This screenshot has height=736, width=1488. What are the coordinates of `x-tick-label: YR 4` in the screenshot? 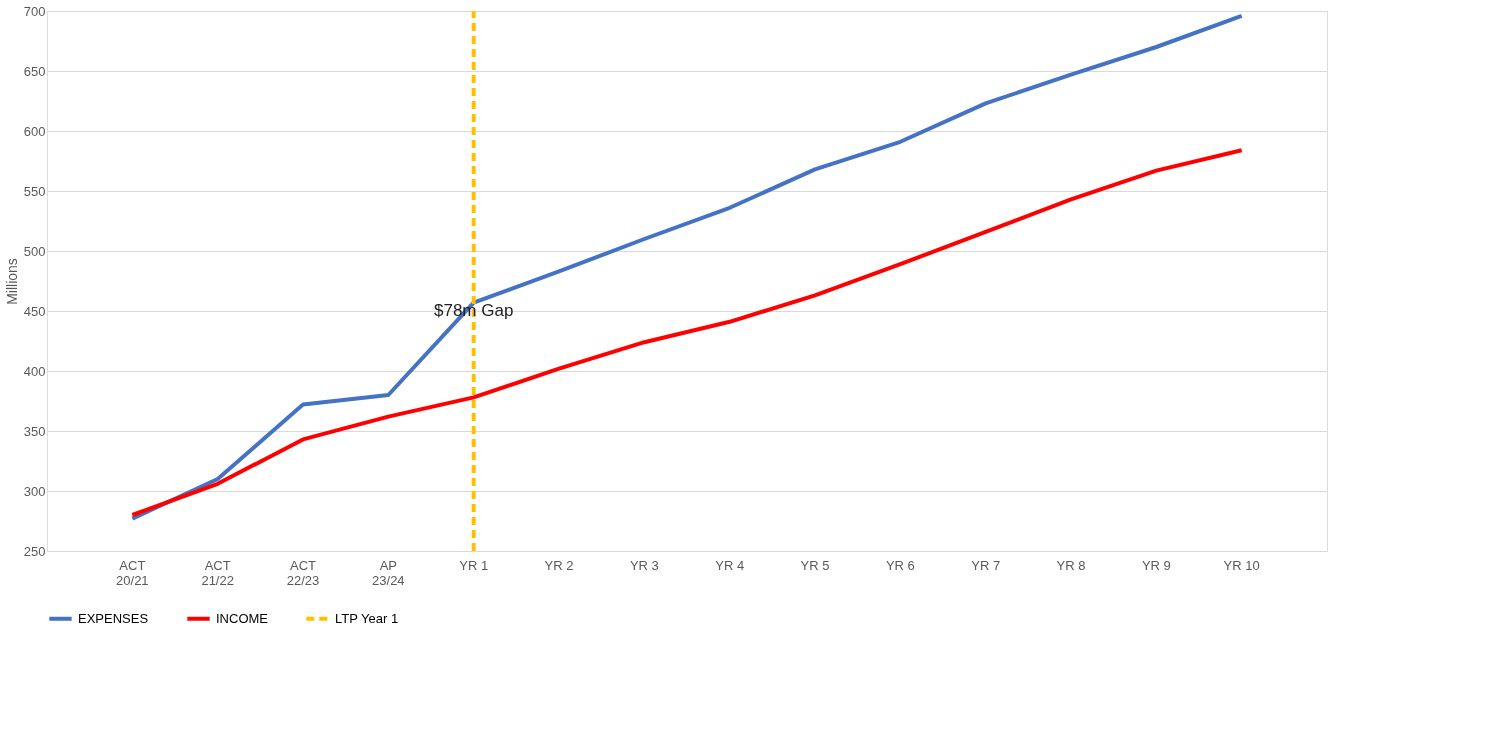 It's located at (730, 565).